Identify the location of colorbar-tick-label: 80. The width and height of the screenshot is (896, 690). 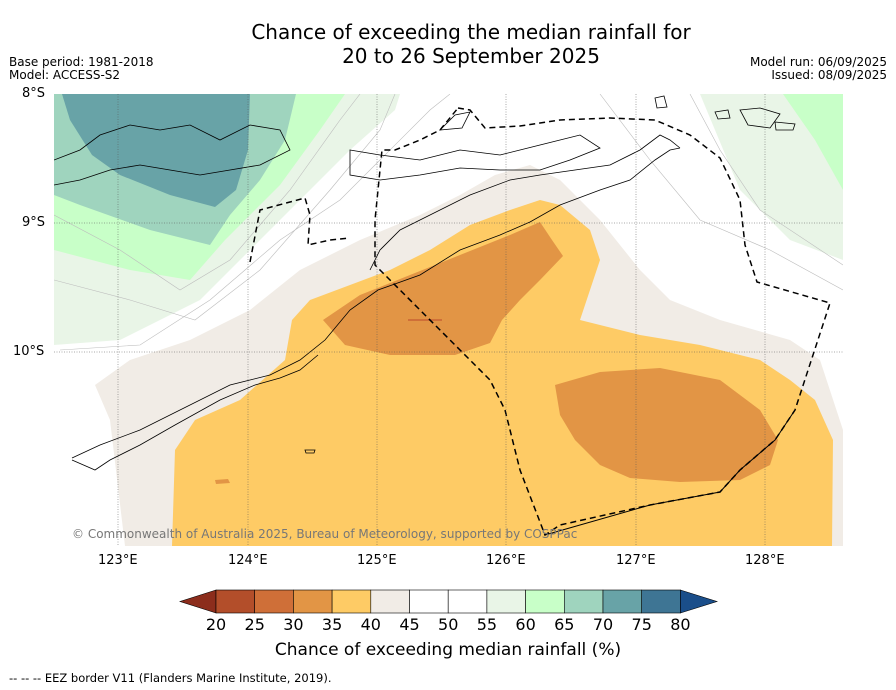
(680, 624).